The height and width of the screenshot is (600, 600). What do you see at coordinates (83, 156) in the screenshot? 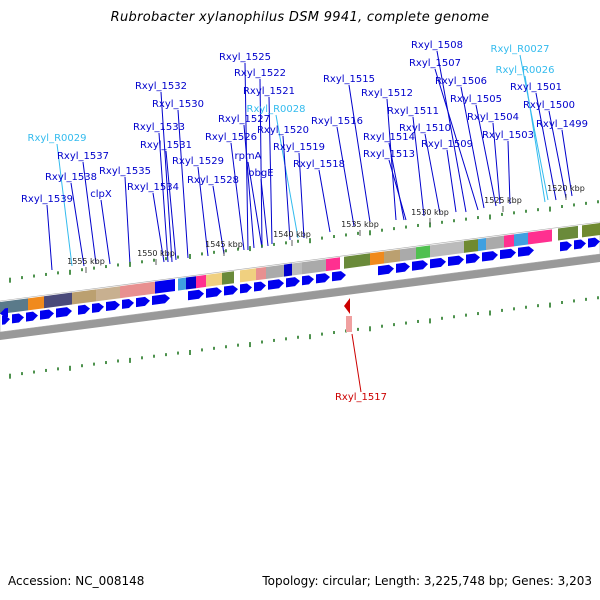
I see `gene-label: Rxyl_1537` at bounding box center [83, 156].